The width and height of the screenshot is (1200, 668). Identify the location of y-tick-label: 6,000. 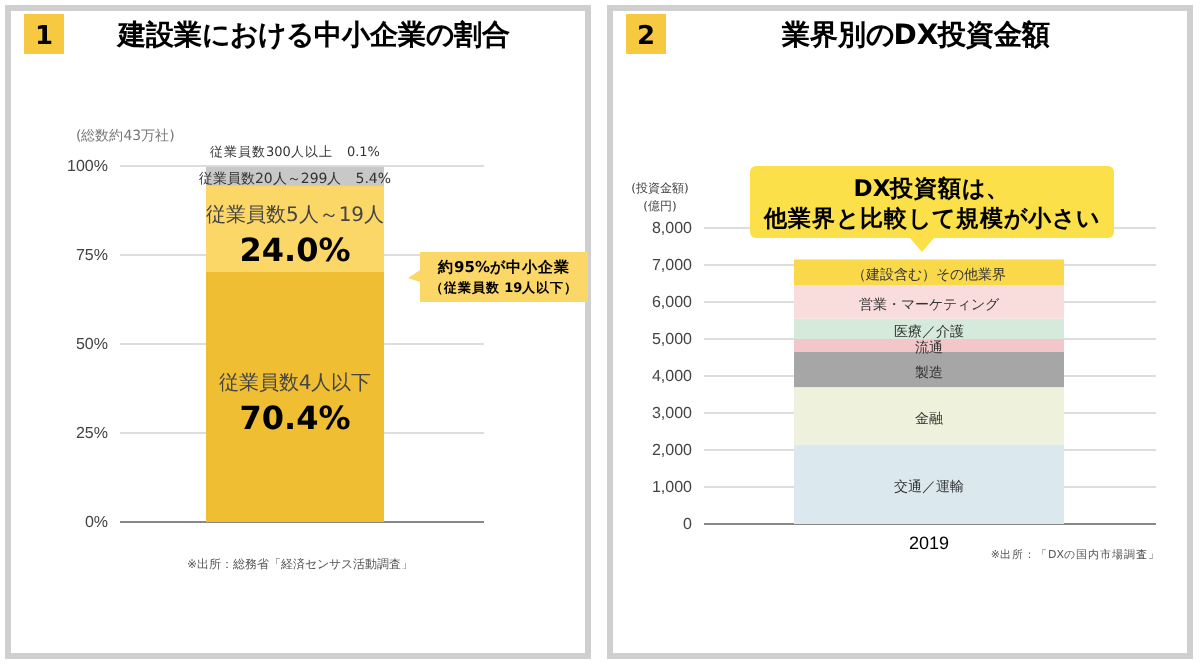
(672, 302).